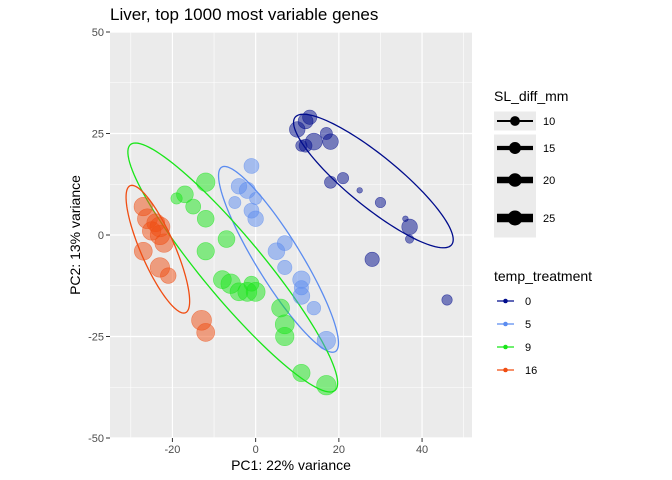 The width and height of the screenshot is (672, 480). I want to click on x-tick-label: 20, so click(339, 450).